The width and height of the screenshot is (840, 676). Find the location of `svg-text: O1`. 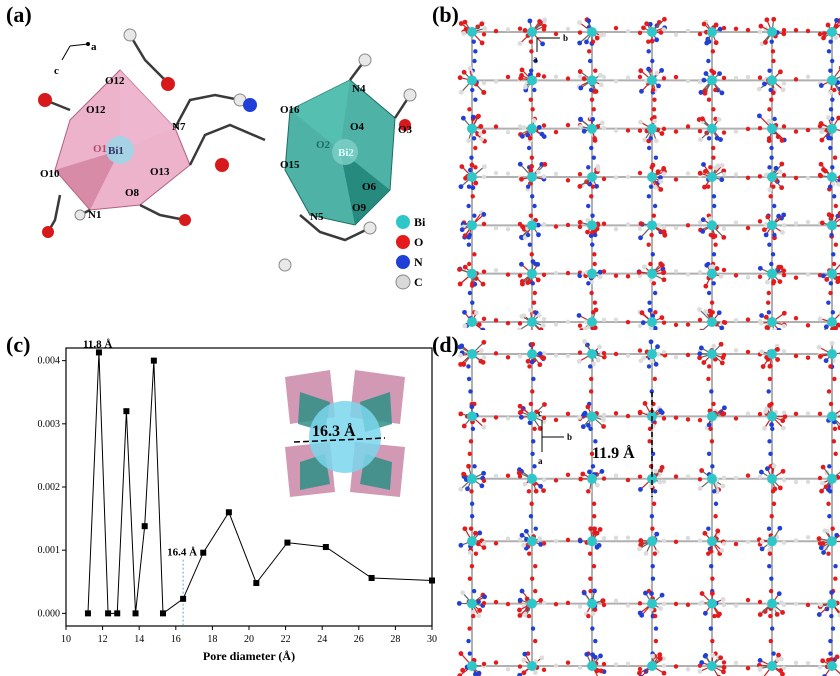

svg-text: O1 is located at coordinates (100, 149).